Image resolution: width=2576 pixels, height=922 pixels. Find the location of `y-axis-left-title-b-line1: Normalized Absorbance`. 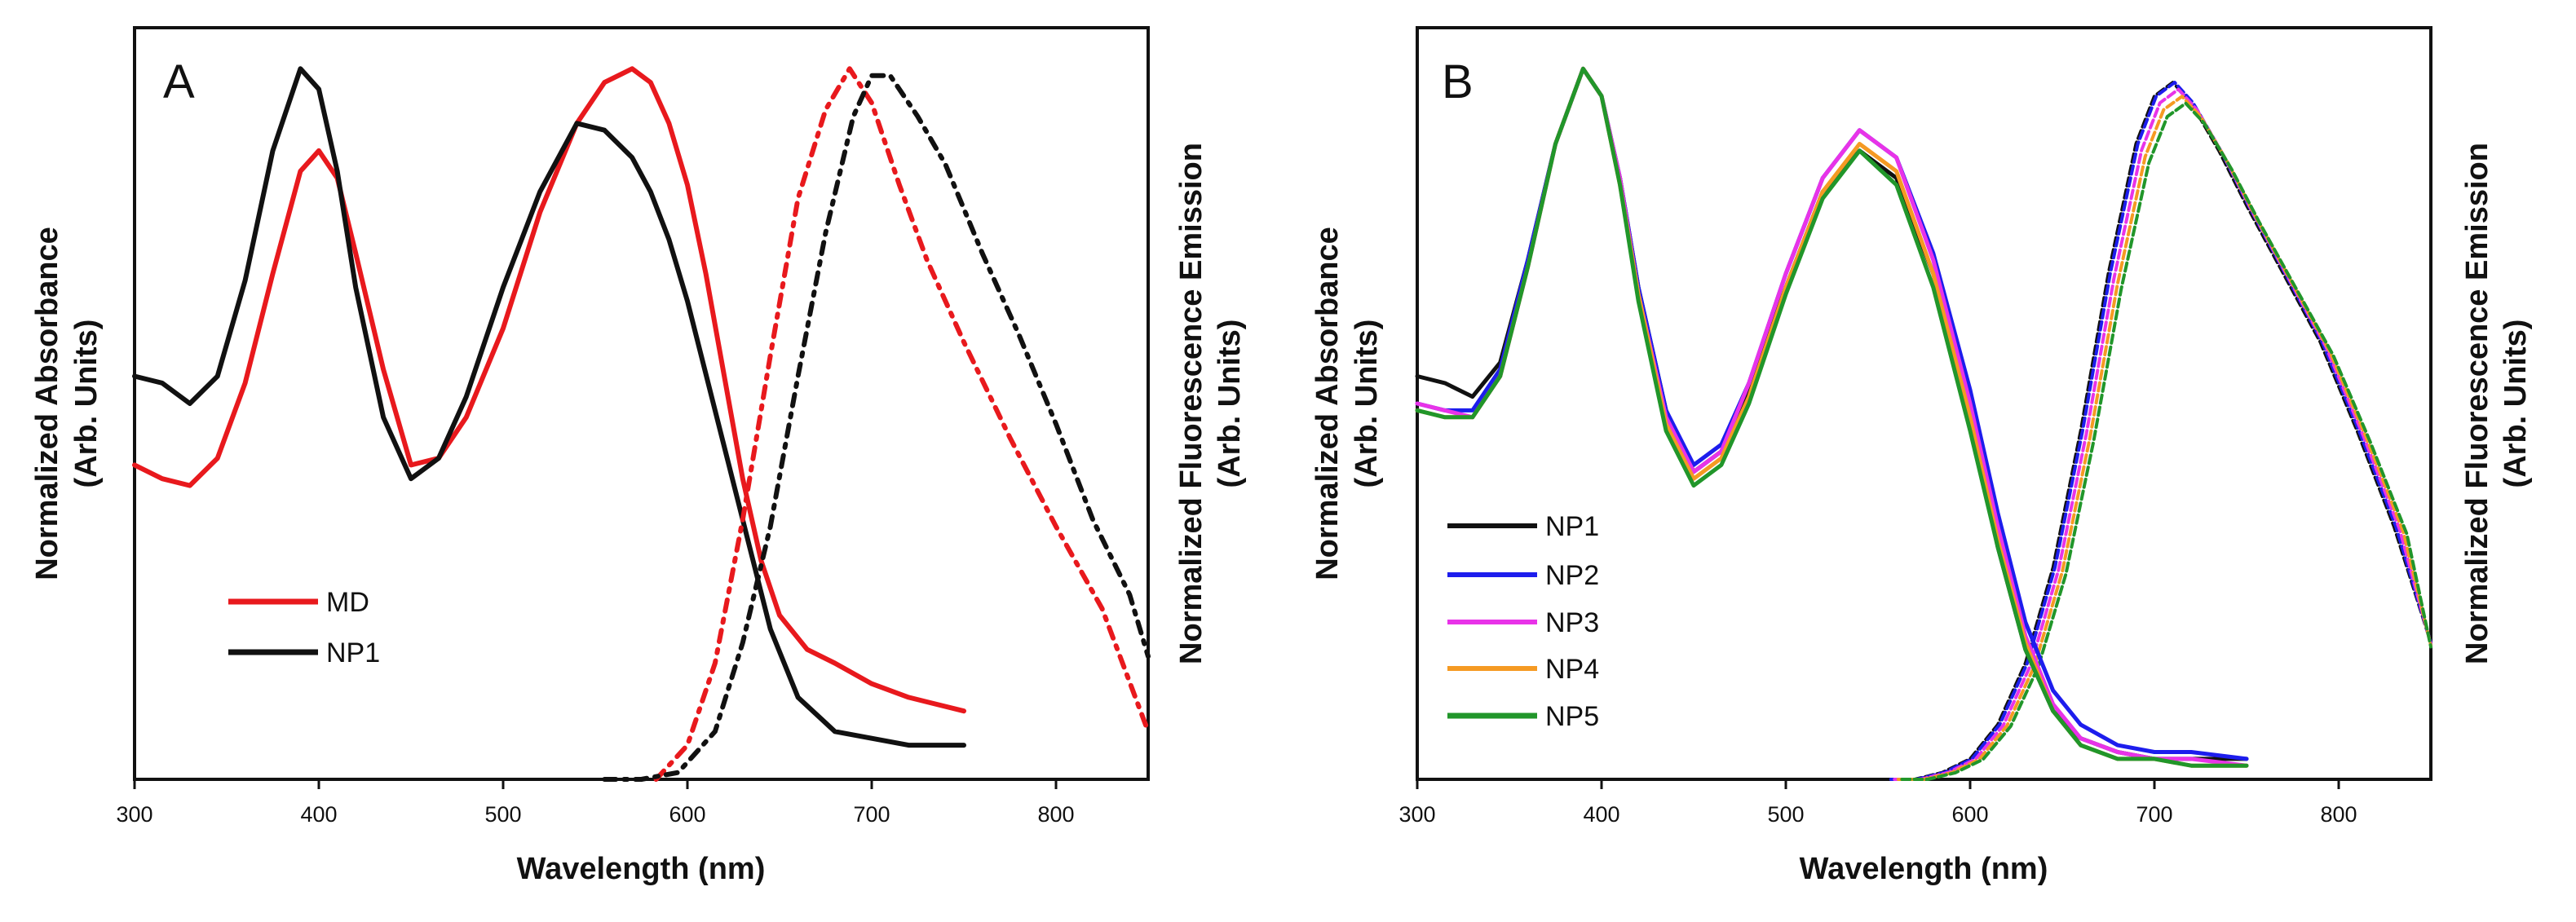

y-axis-left-title-b-line1: Normalized Absorbance is located at coordinates (1327, 403).